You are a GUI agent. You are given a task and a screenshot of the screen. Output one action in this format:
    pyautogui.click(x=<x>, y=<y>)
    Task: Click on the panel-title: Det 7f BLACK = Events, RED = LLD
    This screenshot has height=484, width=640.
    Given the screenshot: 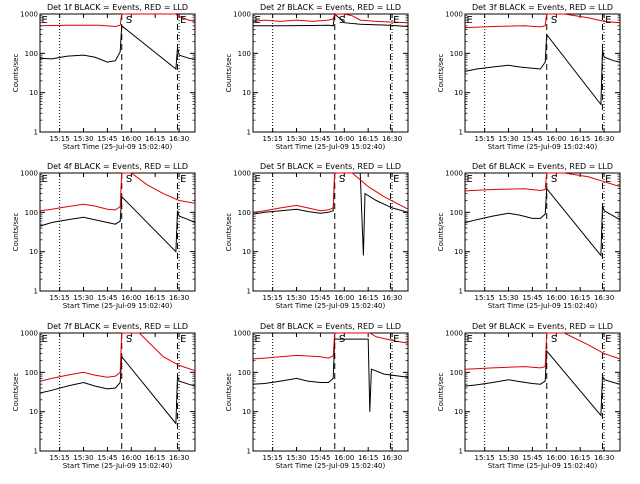 What is the action you would take?
    pyautogui.click(x=117, y=326)
    